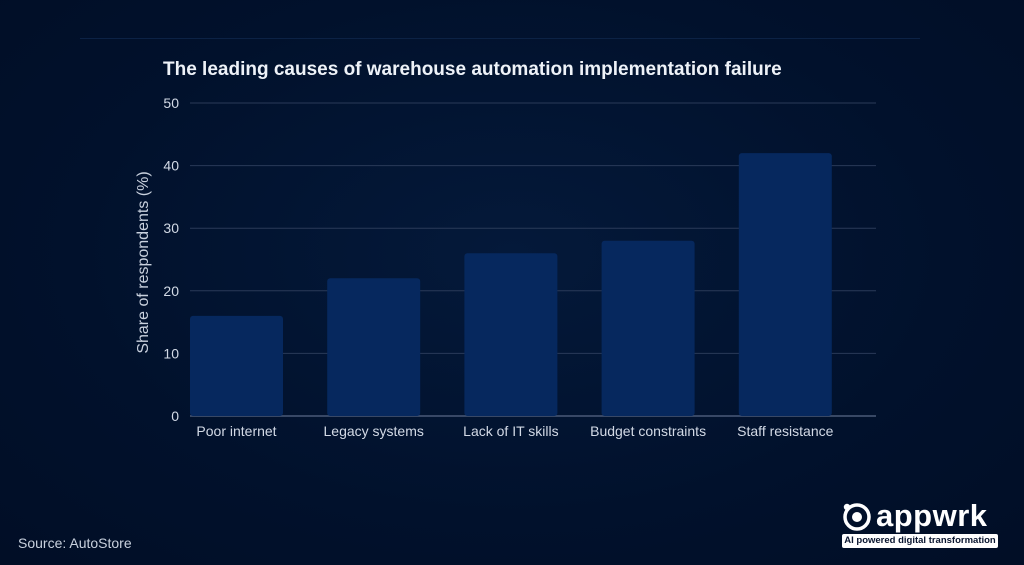 The width and height of the screenshot is (1024, 565). What do you see at coordinates (857, 517) in the screenshot?
I see `appwrk-logo-icon` at bounding box center [857, 517].